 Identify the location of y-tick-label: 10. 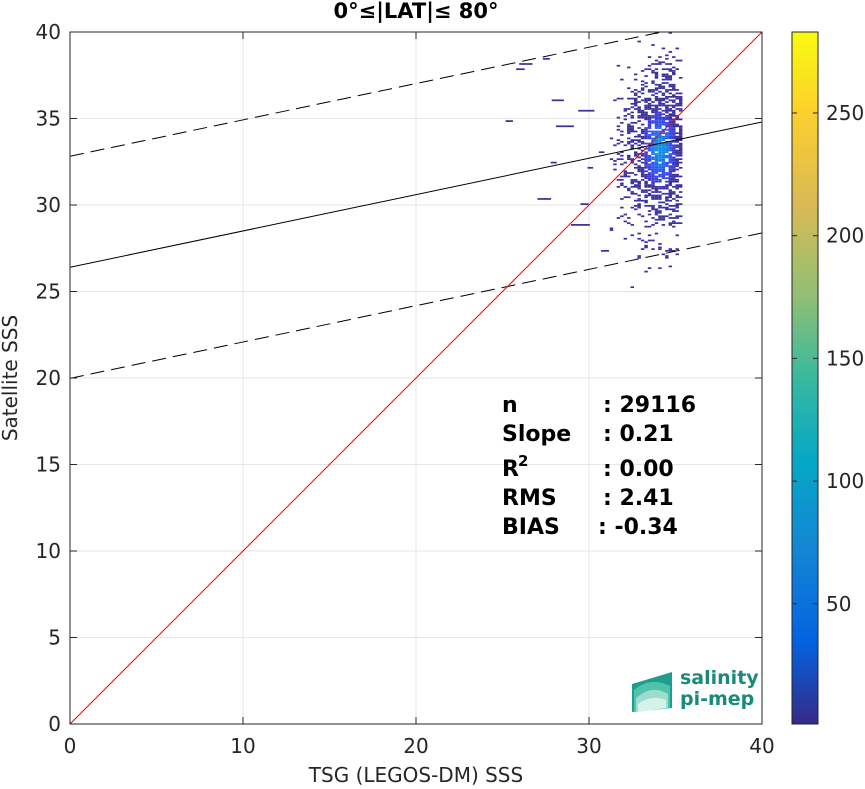
(48, 551).